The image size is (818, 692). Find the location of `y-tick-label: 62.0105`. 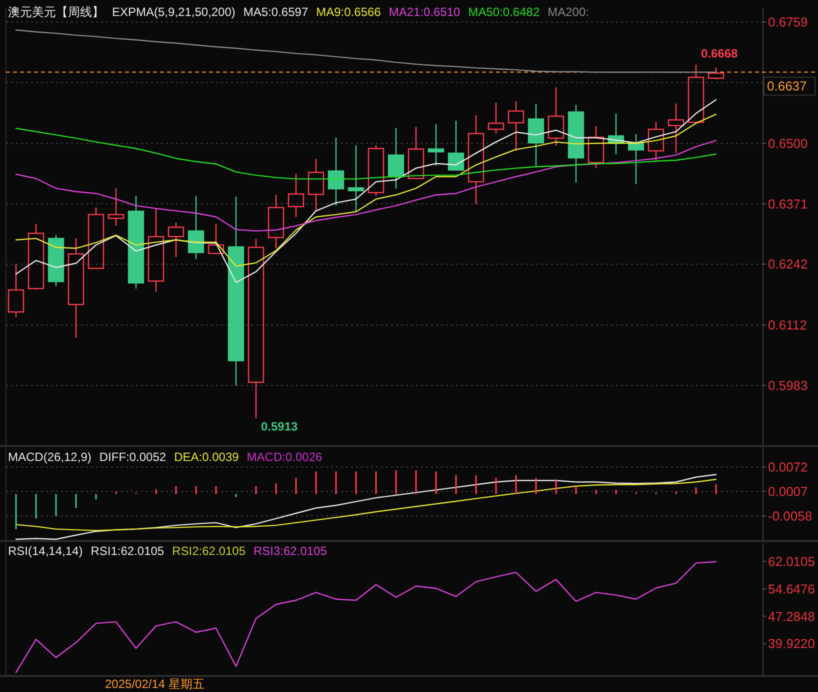

y-tick-label: 62.0105 is located at coordinates (791, 562).